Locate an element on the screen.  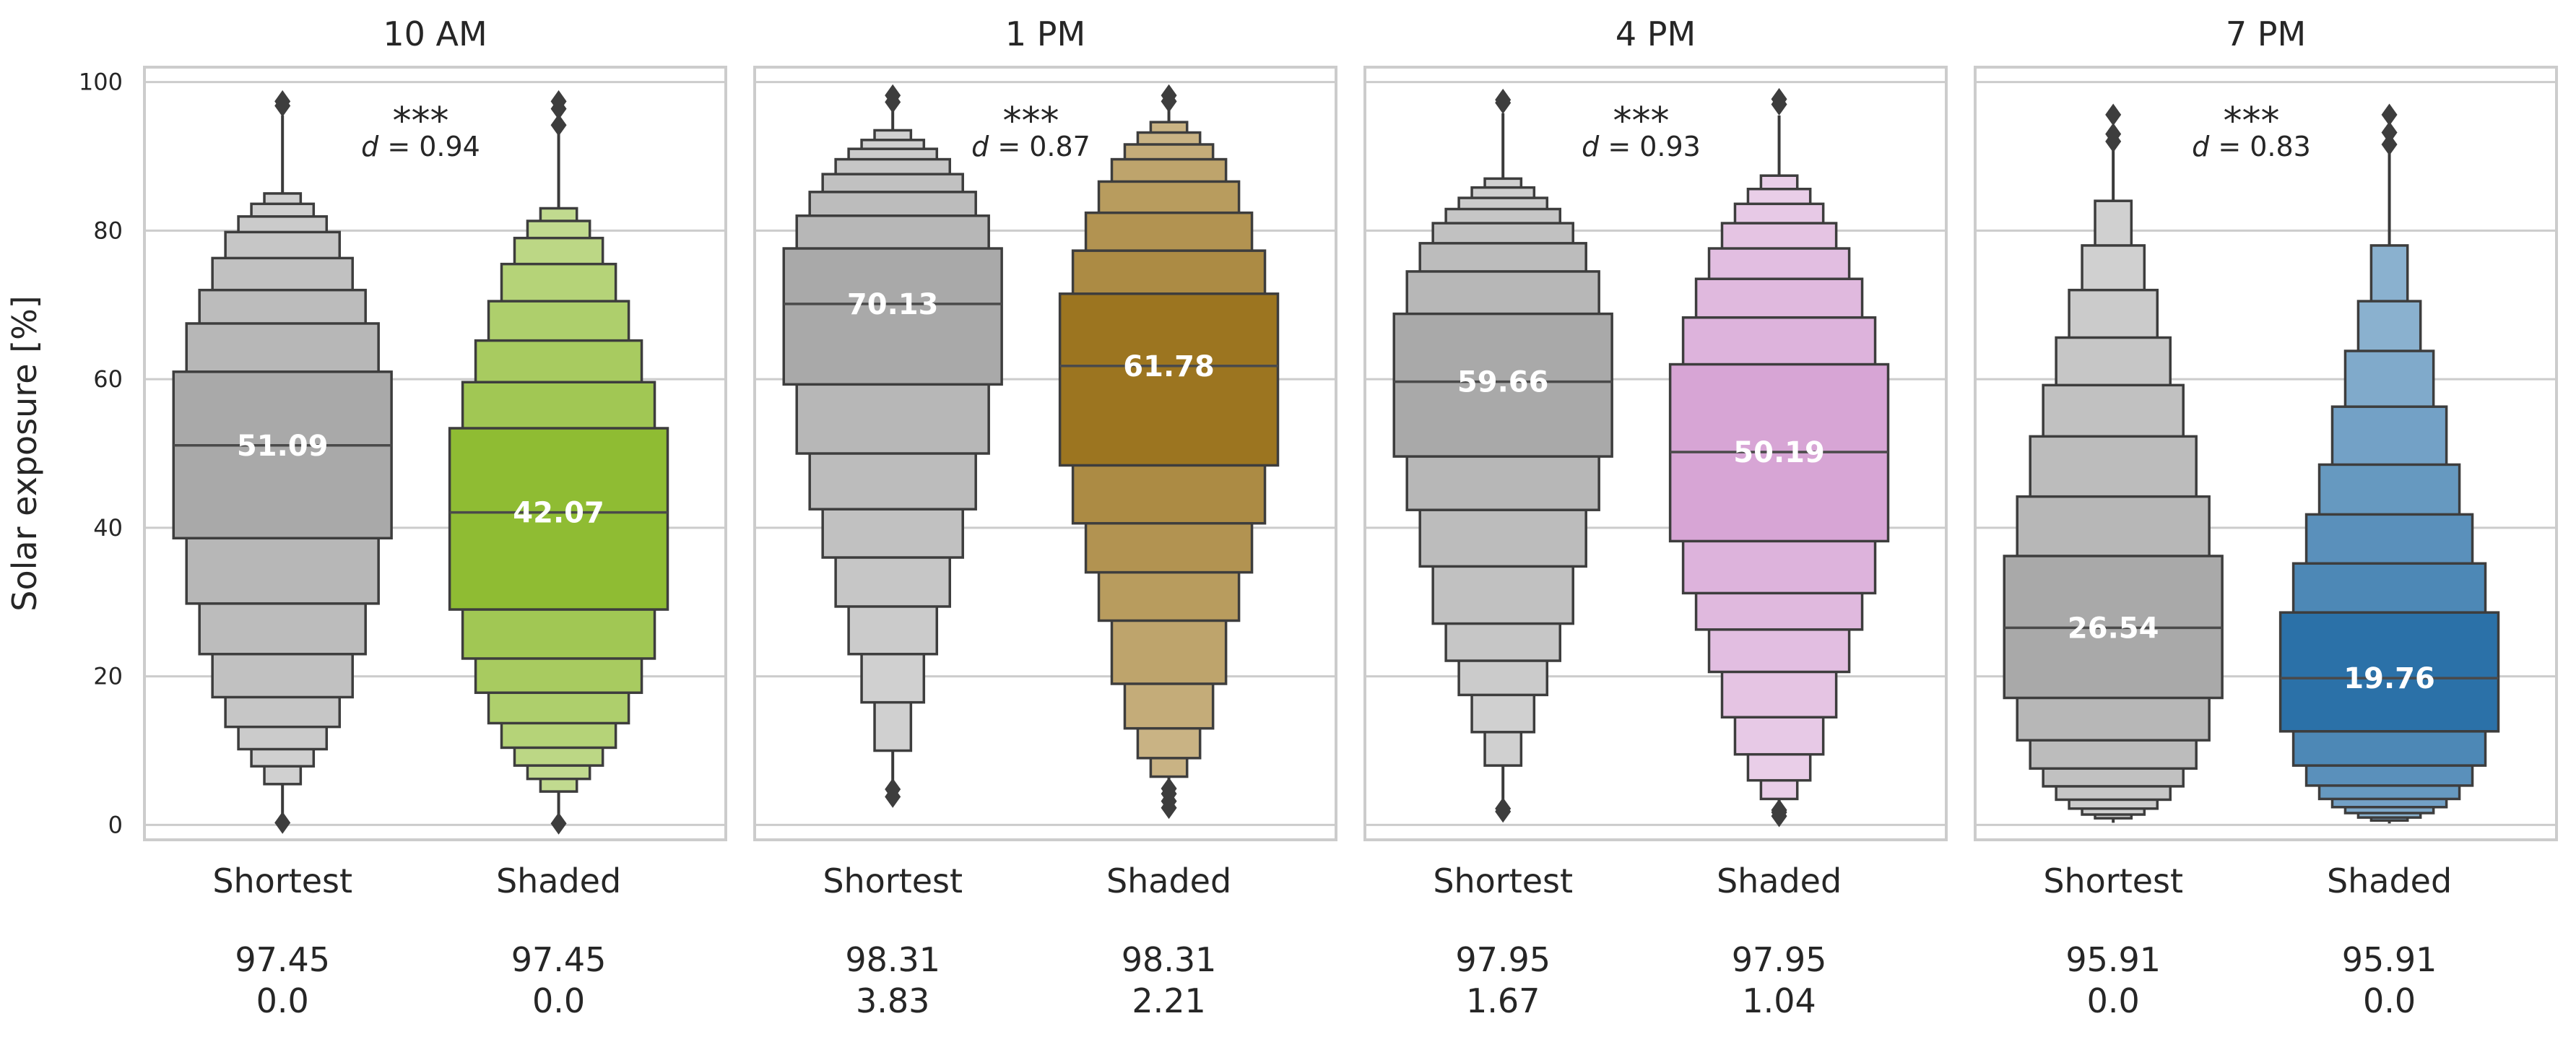
y-tick-label-0: 0 is located at coordinates (115, 824).